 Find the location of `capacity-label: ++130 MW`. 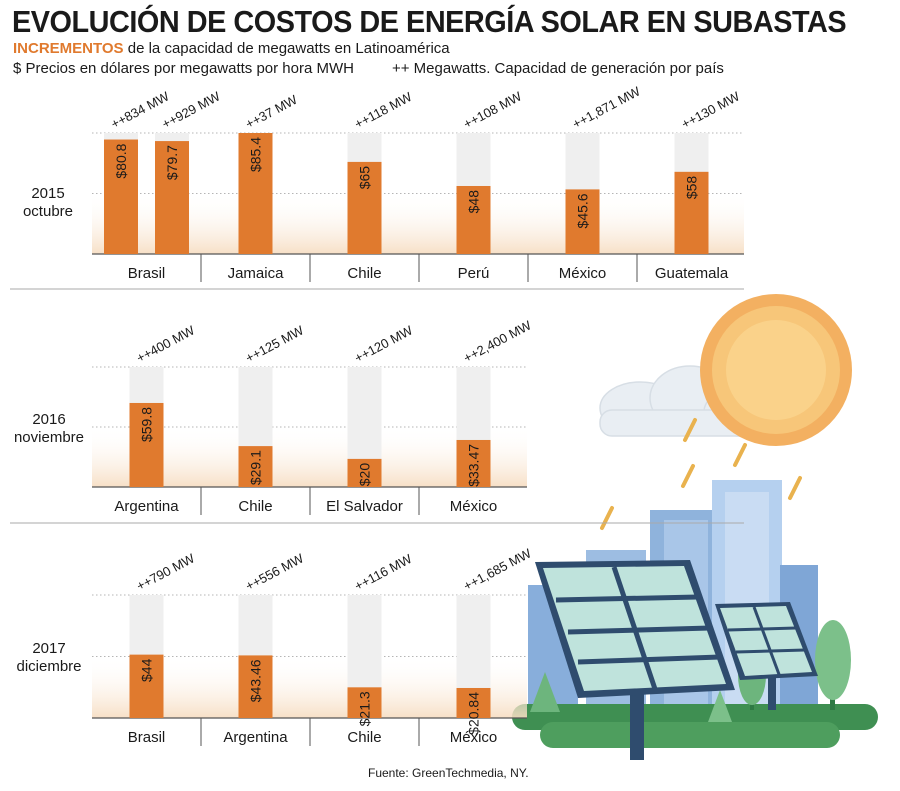

capacity-label: ++130 MW is located at coordinates (711, 109).